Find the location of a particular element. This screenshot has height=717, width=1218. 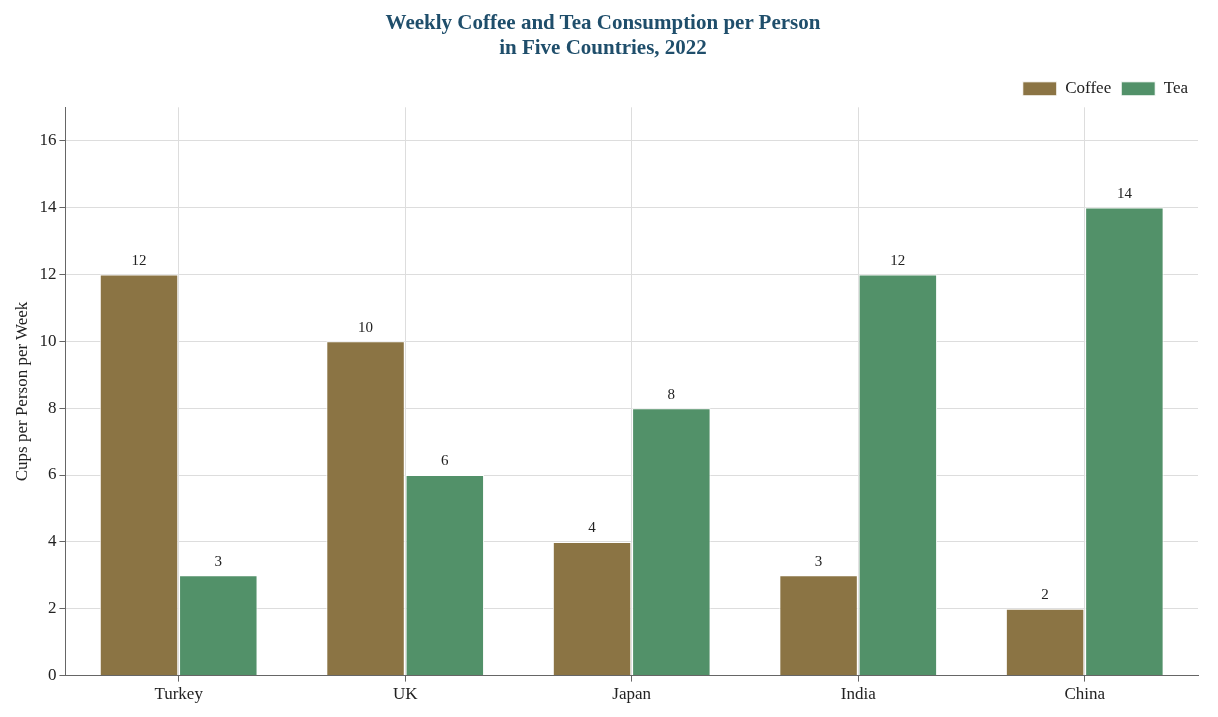

data-label: 2 is located at coordinates (1045, 594).